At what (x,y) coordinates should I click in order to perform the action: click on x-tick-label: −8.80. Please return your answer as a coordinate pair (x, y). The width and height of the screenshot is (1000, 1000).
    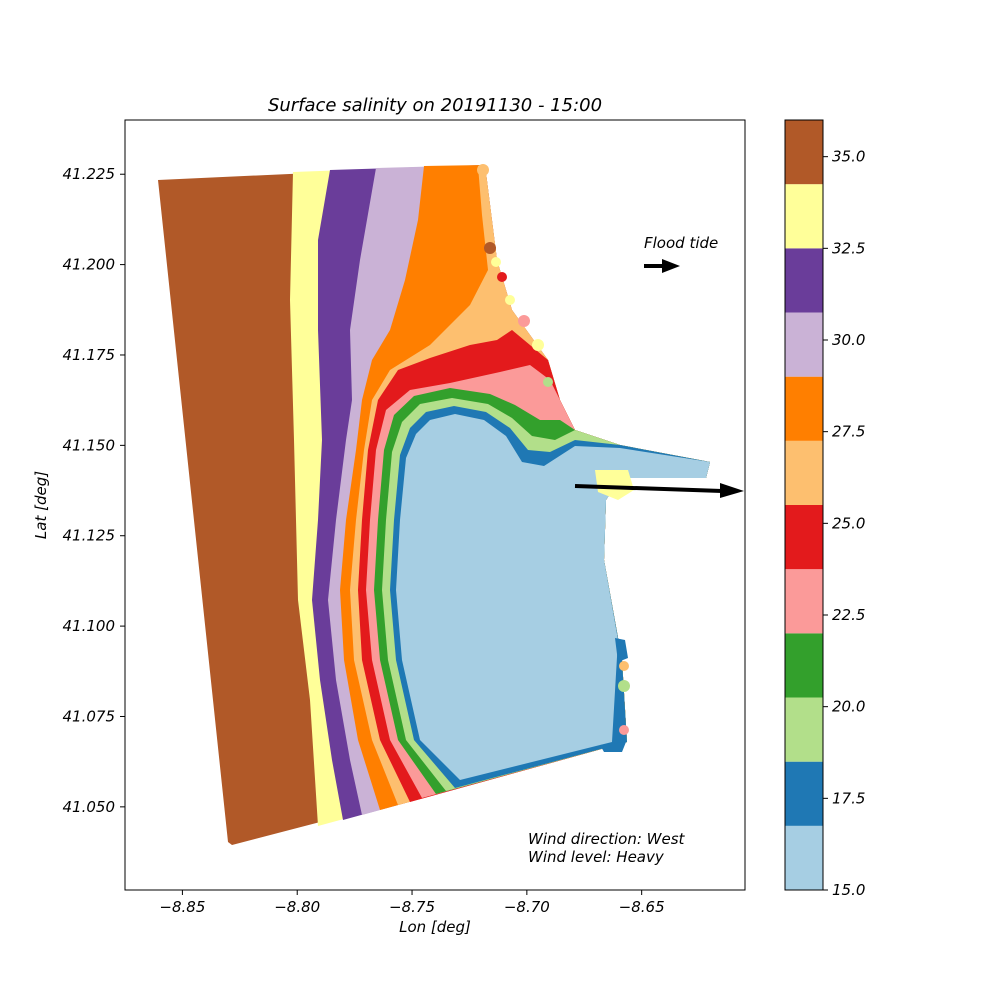
    Looking at the image, I should click on (297, 907).